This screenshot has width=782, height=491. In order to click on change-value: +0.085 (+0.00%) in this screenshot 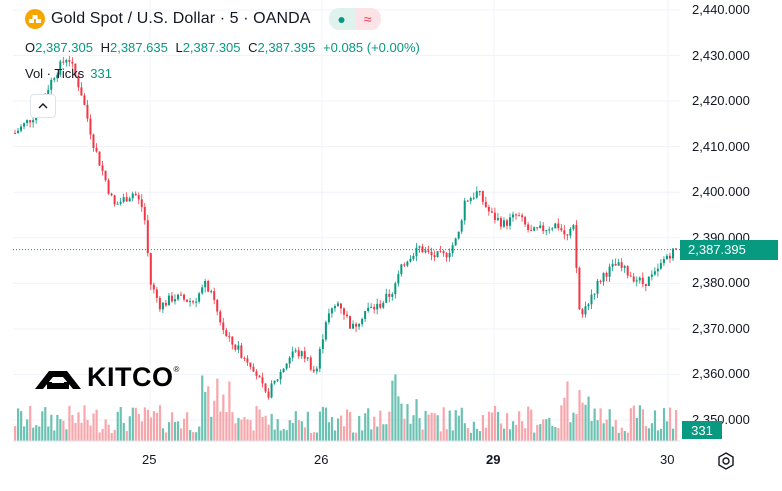, I will do `click(371, 47)`.